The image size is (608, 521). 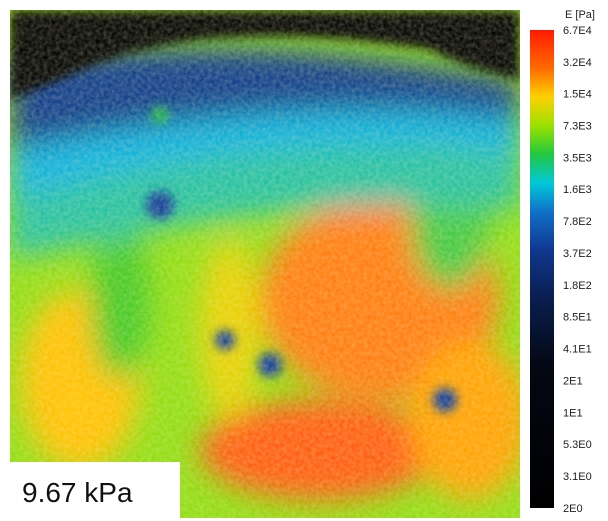 What do you see at coordinates (577, 63) in the screenshot?
I see `colorbar-tick-label: 3.2E4` at bounding box center [577, 63].